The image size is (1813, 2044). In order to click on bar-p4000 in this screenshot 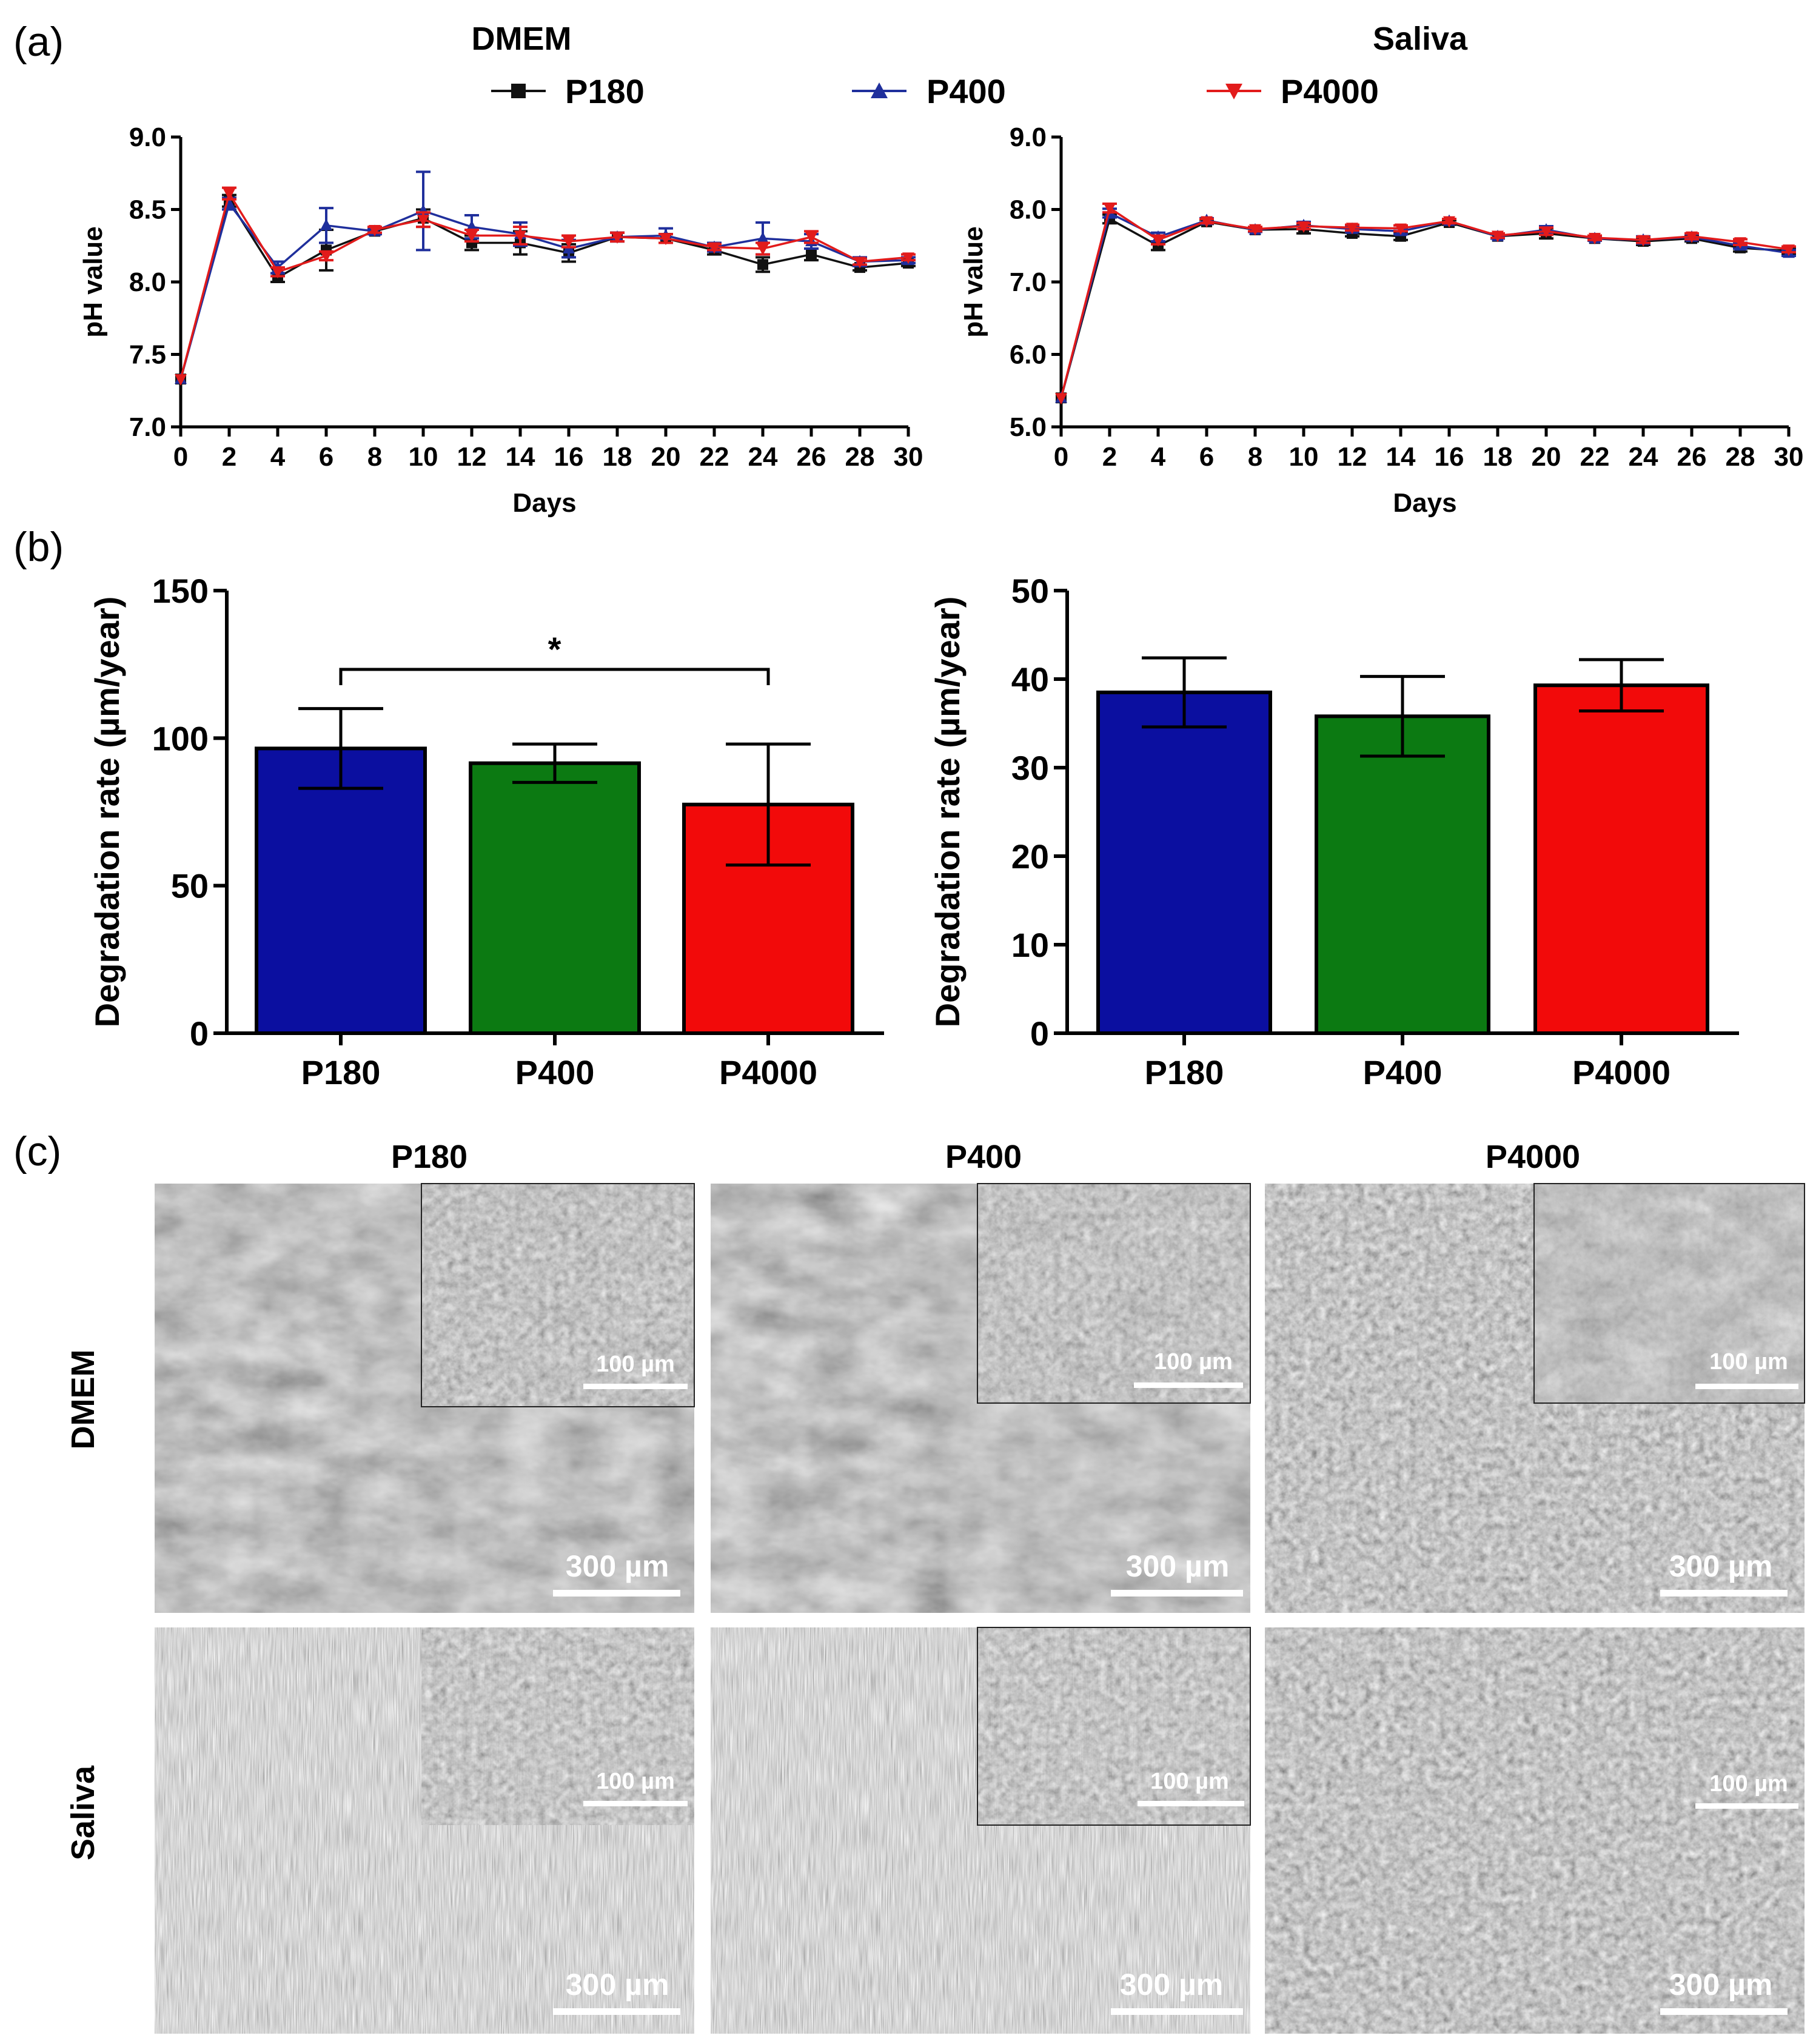, I will do `click(1621, 859)`.